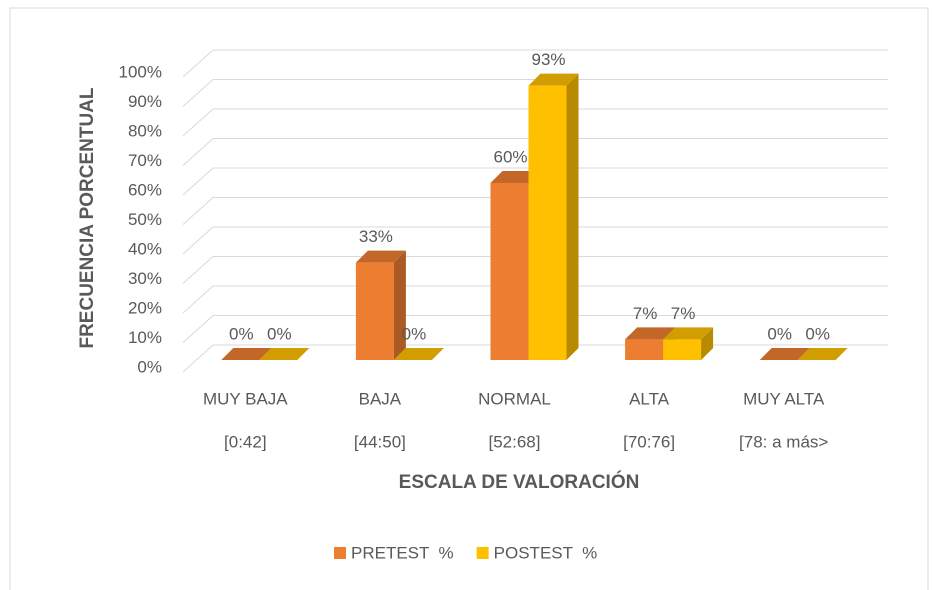 The height and width of the screenshot is (590, 932). Describe the element at coordinates (649, 441) in the screenshot. I see `x-tick-sublabel: [70:76]` at that location.